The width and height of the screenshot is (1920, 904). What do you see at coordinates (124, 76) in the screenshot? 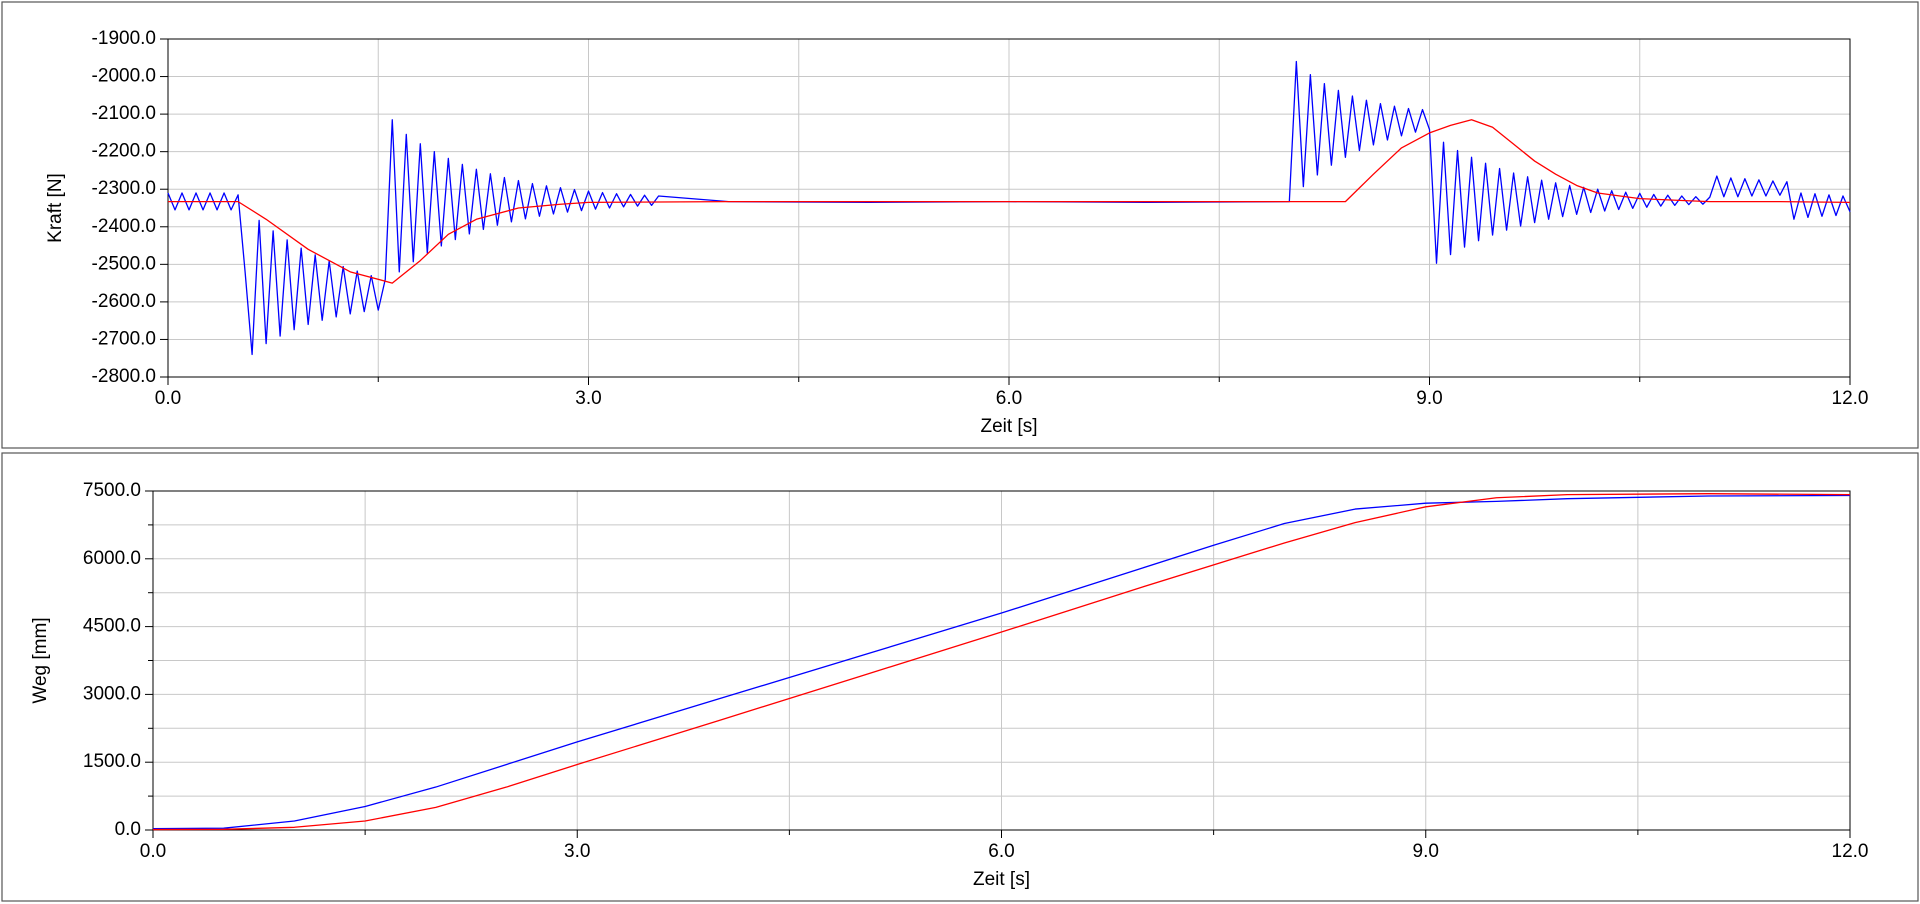
I see `y-tick-label: -2000.0` at bounding box center [124, 76].